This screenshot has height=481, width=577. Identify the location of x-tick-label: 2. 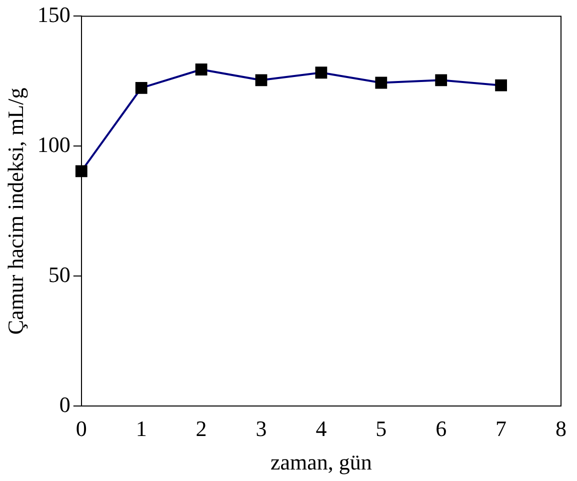
(201, 429).